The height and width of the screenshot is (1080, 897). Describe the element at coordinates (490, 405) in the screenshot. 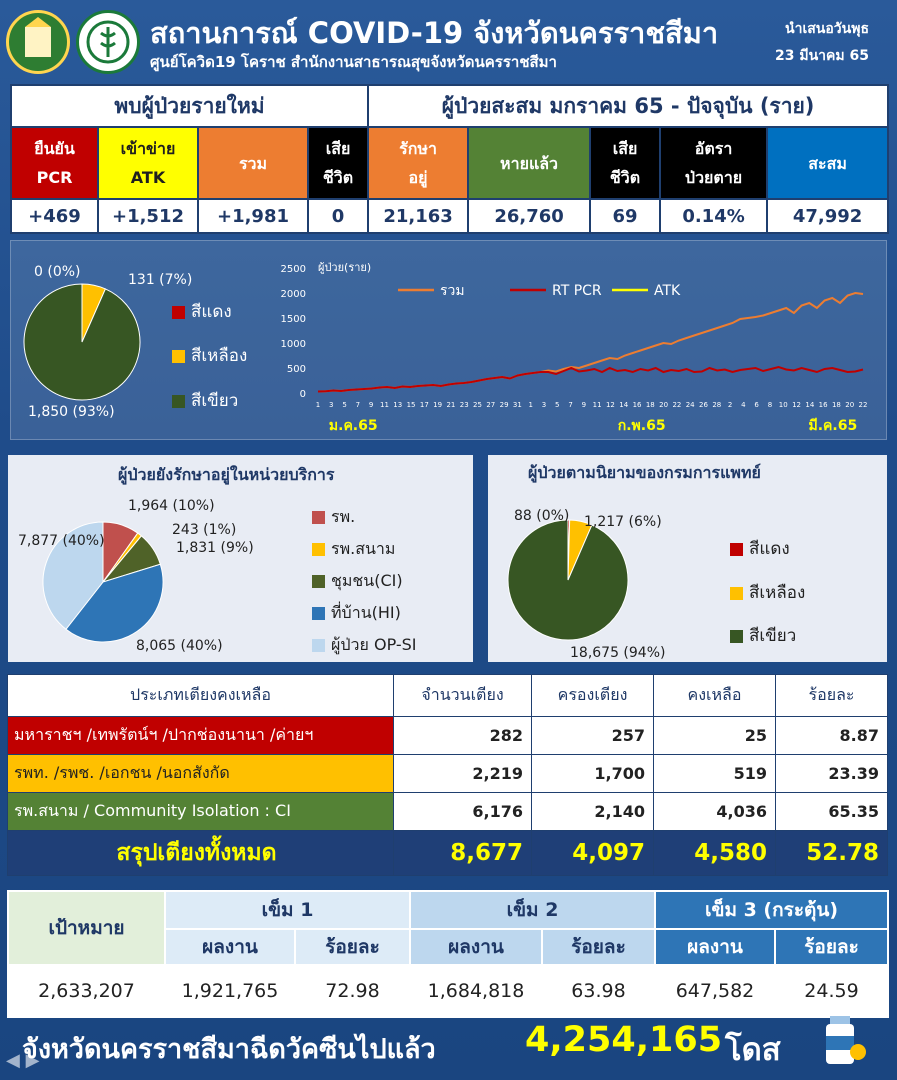

I see `x-tick-label: 27` at that location.